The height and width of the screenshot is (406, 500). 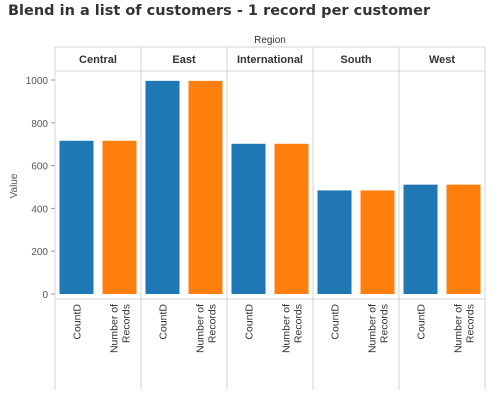 What do you see at coordinates (98, 60) in the screenshot?
I see `category-header-label: Central` at bounding box center [98, 60].